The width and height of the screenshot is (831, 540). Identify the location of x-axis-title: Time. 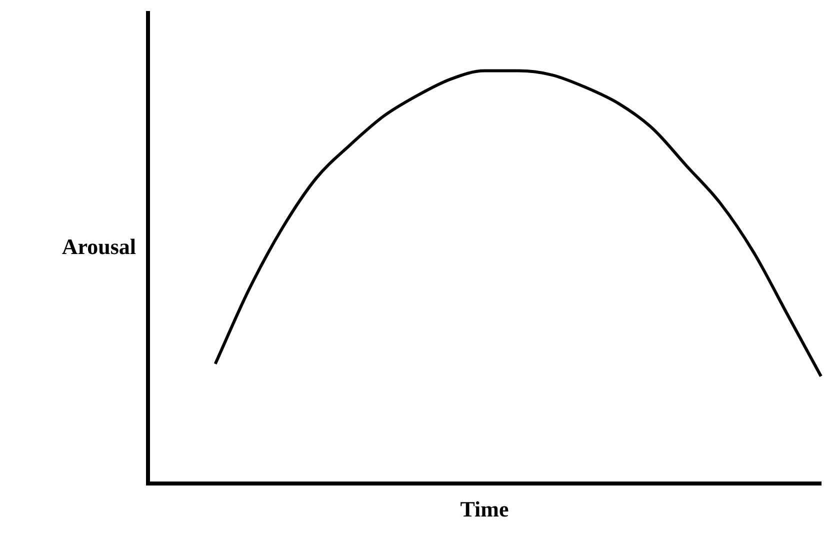
(484, 509).